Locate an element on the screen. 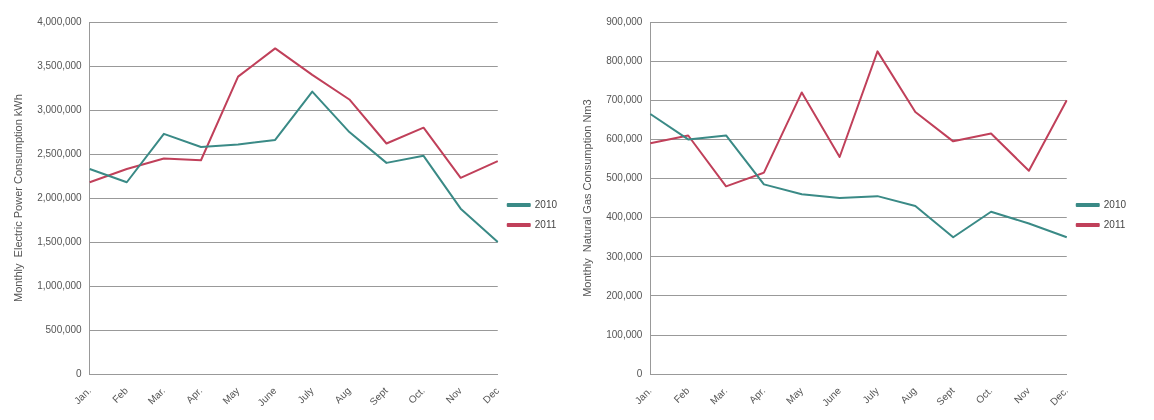 The width and height of the screenshot is (1154, 420). y-tick-label: 1,000,000 is located at coordinates (60, 285).